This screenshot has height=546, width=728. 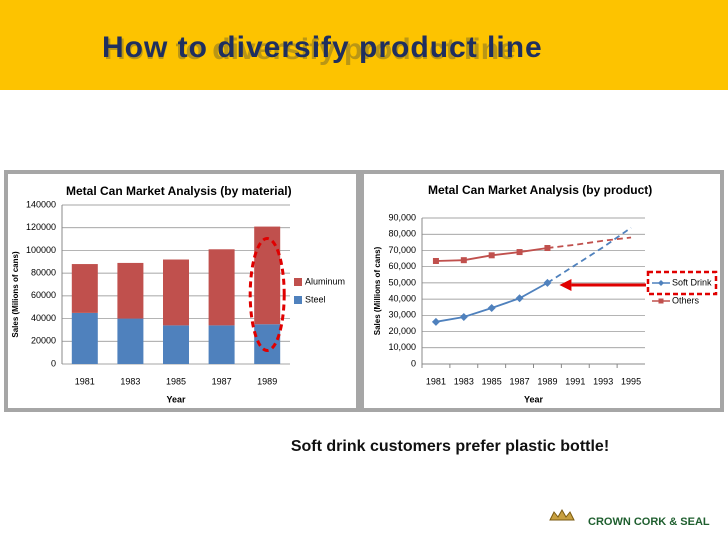 I want to click on y-tick-label: 20,000, so click(x=402, y=331).